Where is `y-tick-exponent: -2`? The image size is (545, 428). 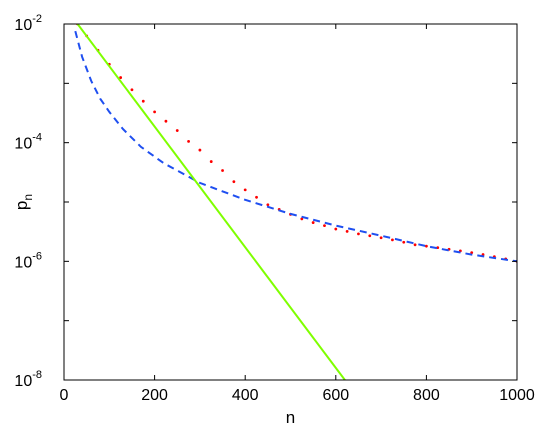 y-tick-exponent: -2 is located at coordinates (37, 19).